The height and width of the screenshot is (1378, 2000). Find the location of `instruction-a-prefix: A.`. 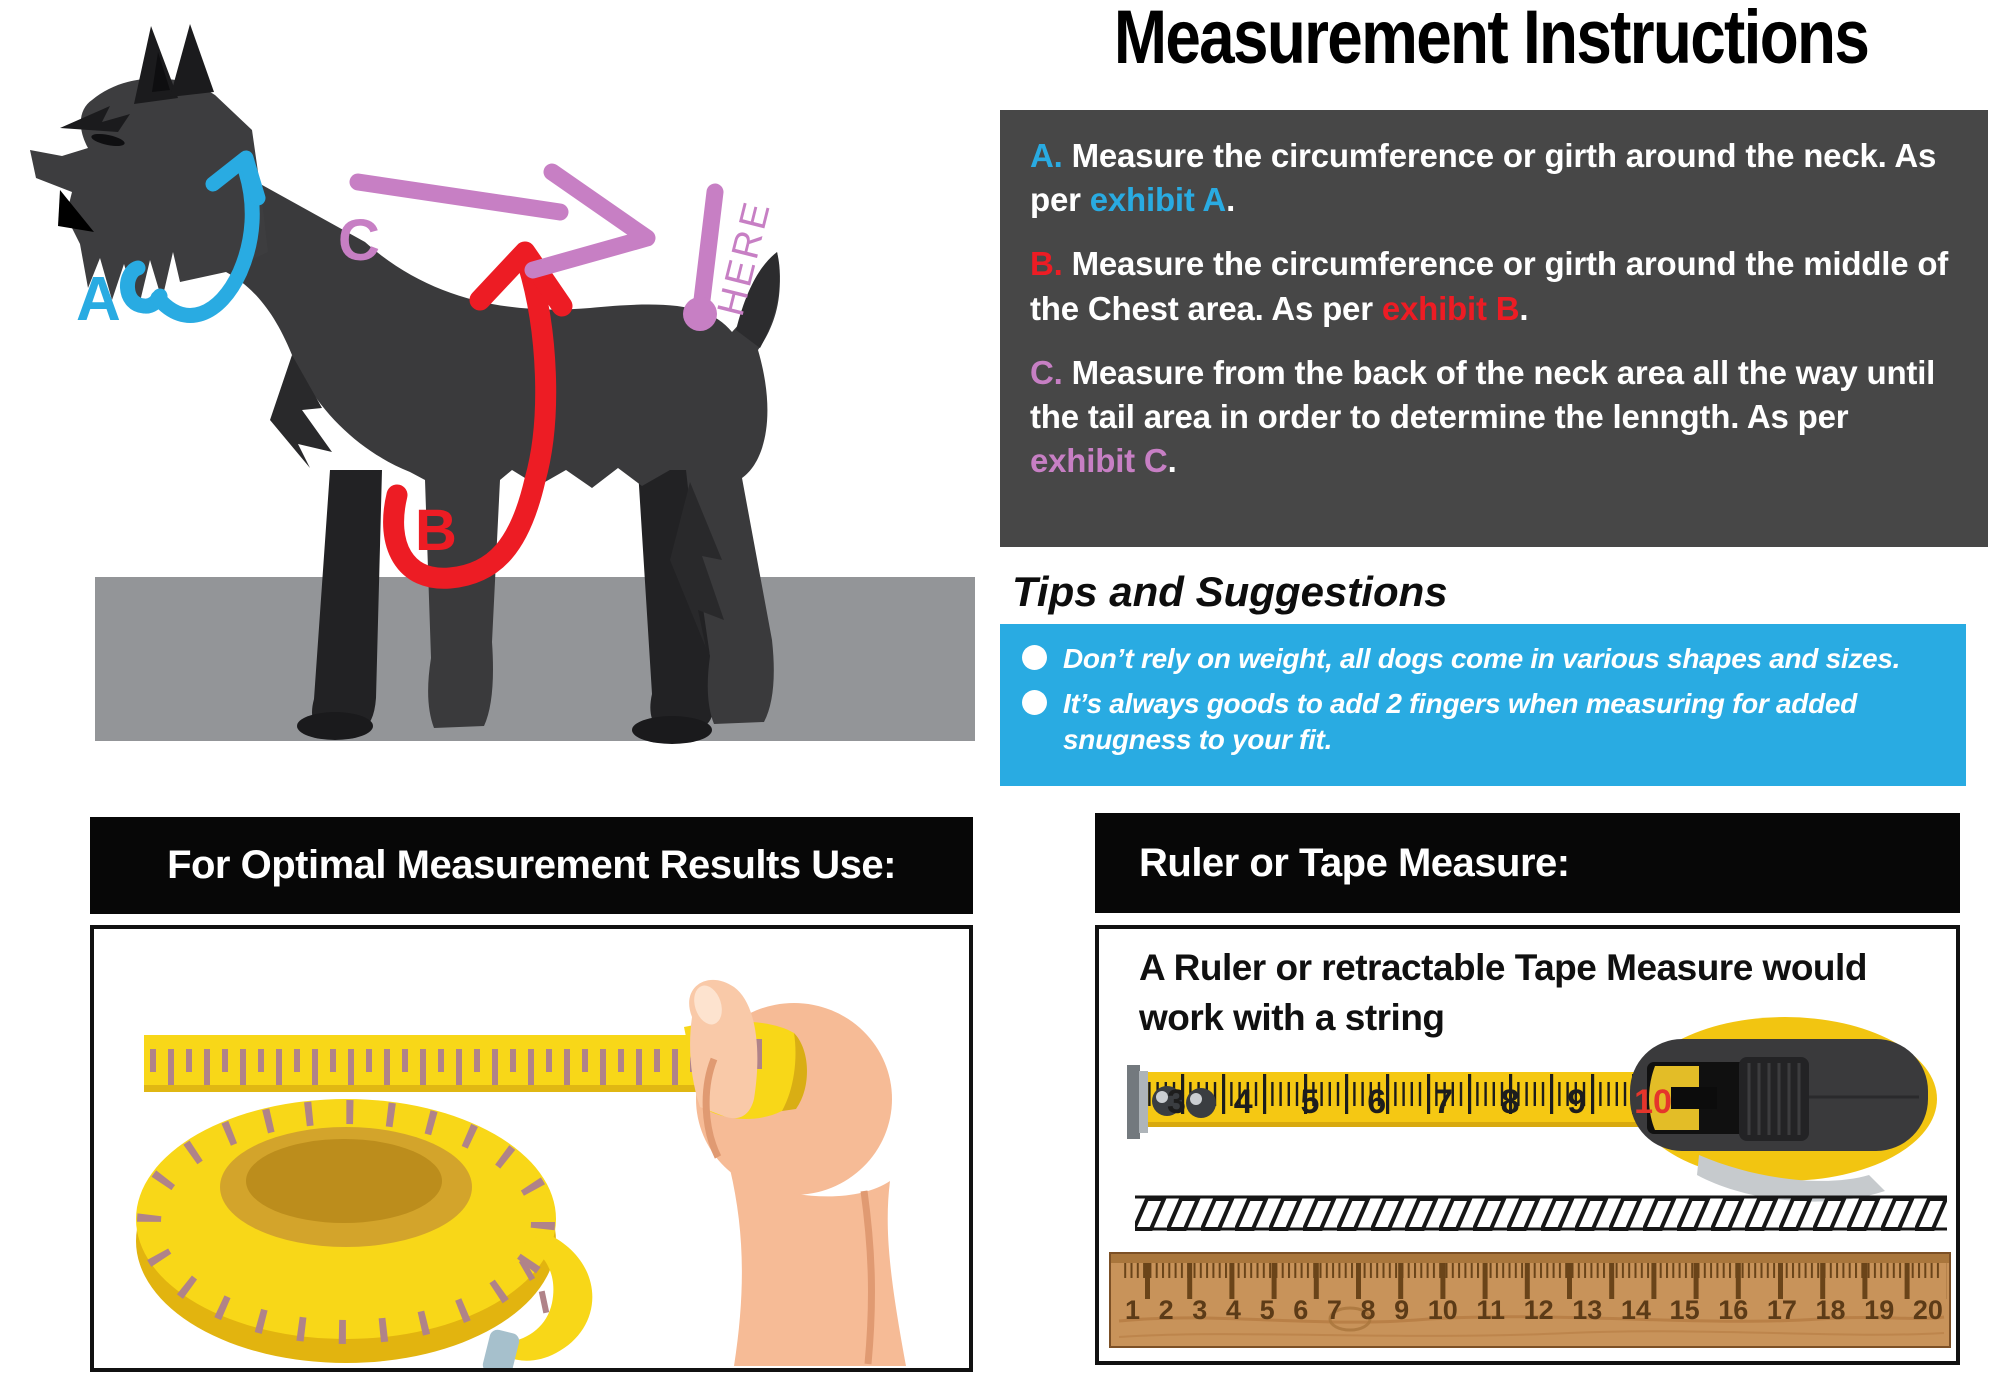

instruction-a-prefix: A. is located at coordinates (1046, 155).